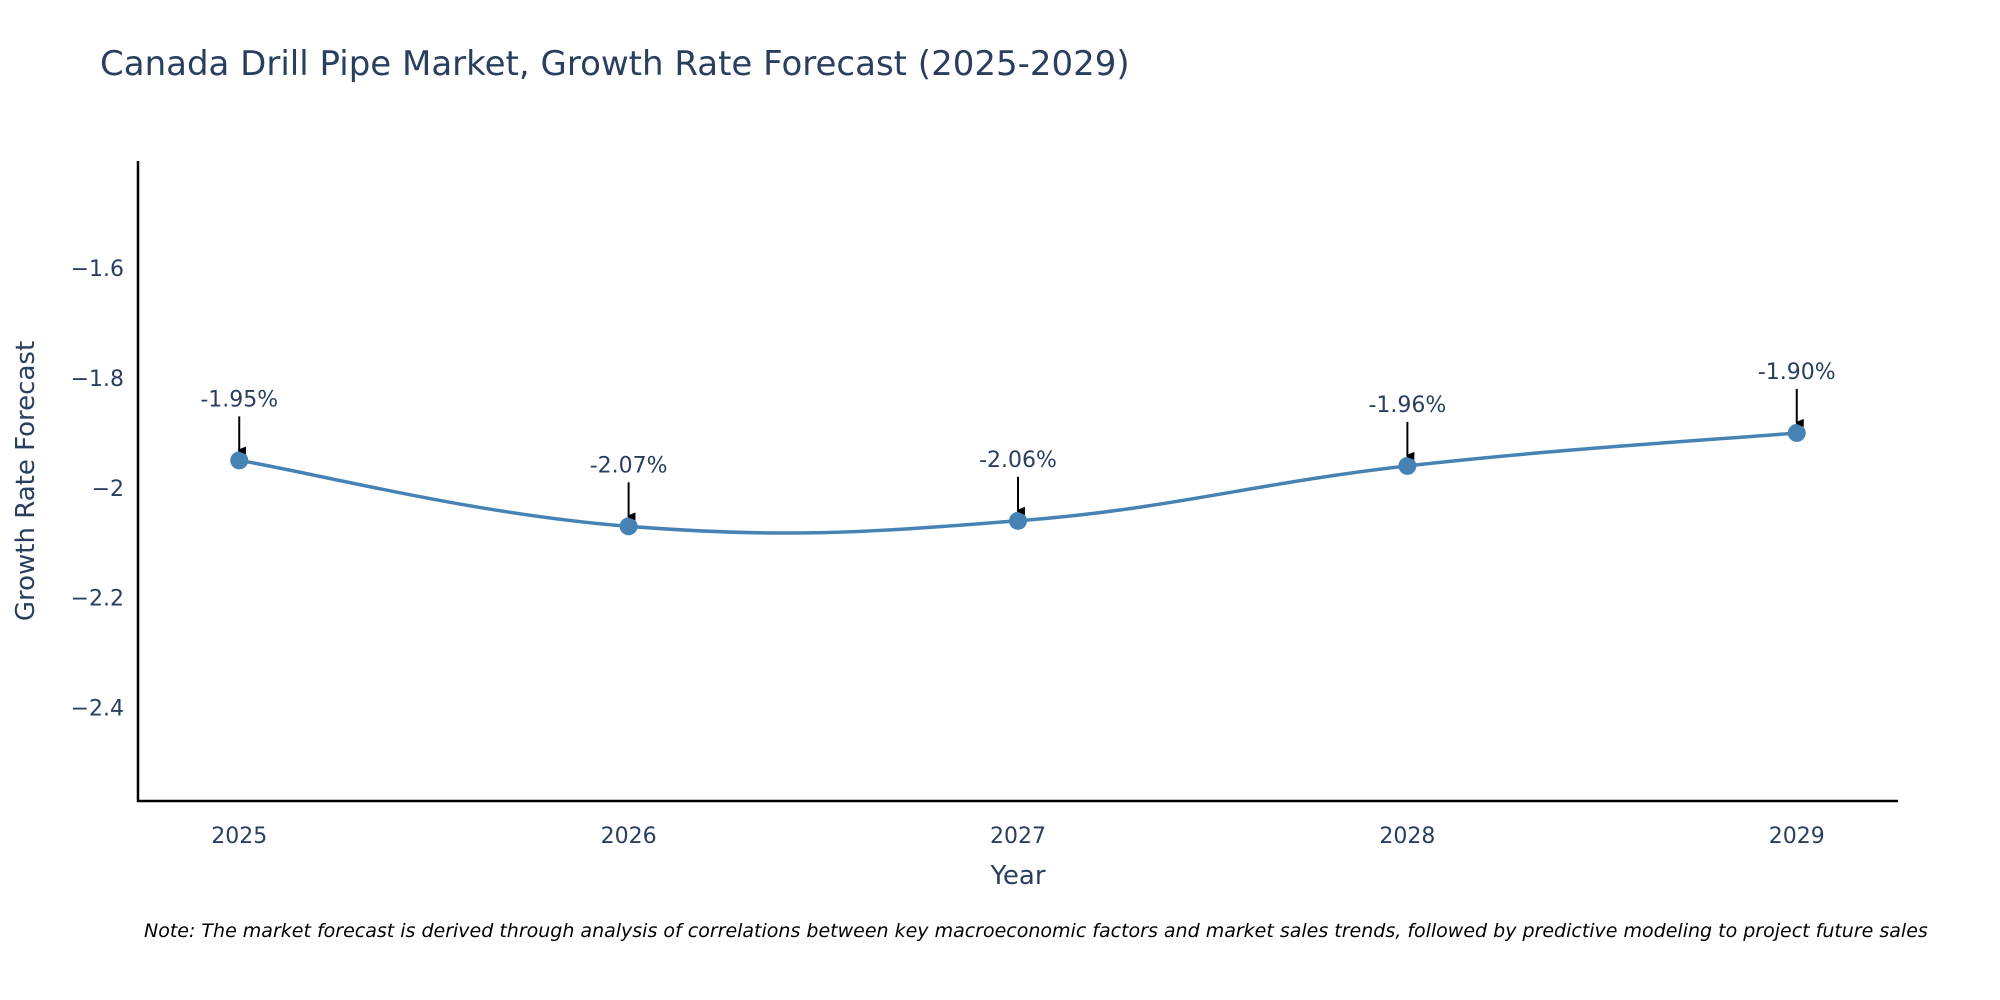  What do you see at coordinates (1797, 836) in the screenshot?
I see `x-tick-label: 2029` at bounding box center [1797, 836].